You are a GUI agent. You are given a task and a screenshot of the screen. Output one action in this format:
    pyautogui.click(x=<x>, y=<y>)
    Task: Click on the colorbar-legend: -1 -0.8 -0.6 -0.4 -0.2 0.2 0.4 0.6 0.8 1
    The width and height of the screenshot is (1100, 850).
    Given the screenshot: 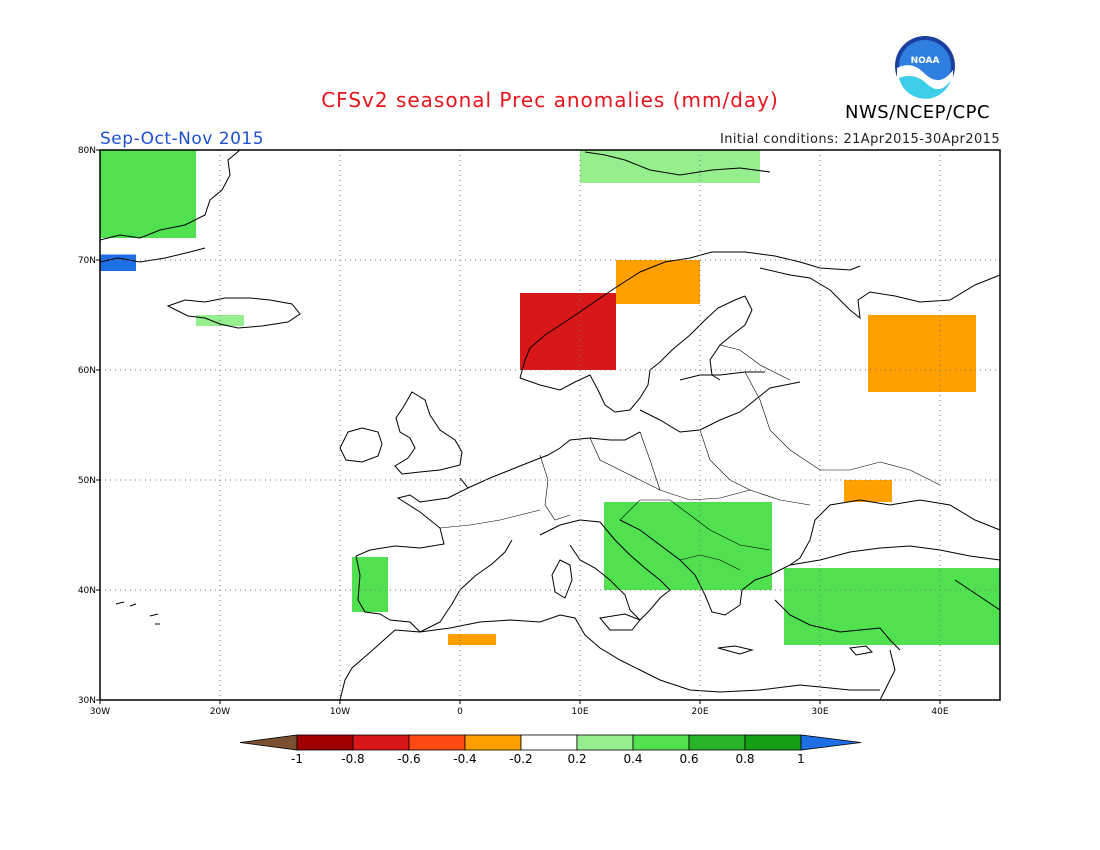 What is the action you would take?
    pyautogui.click(x=550, y=750)
    